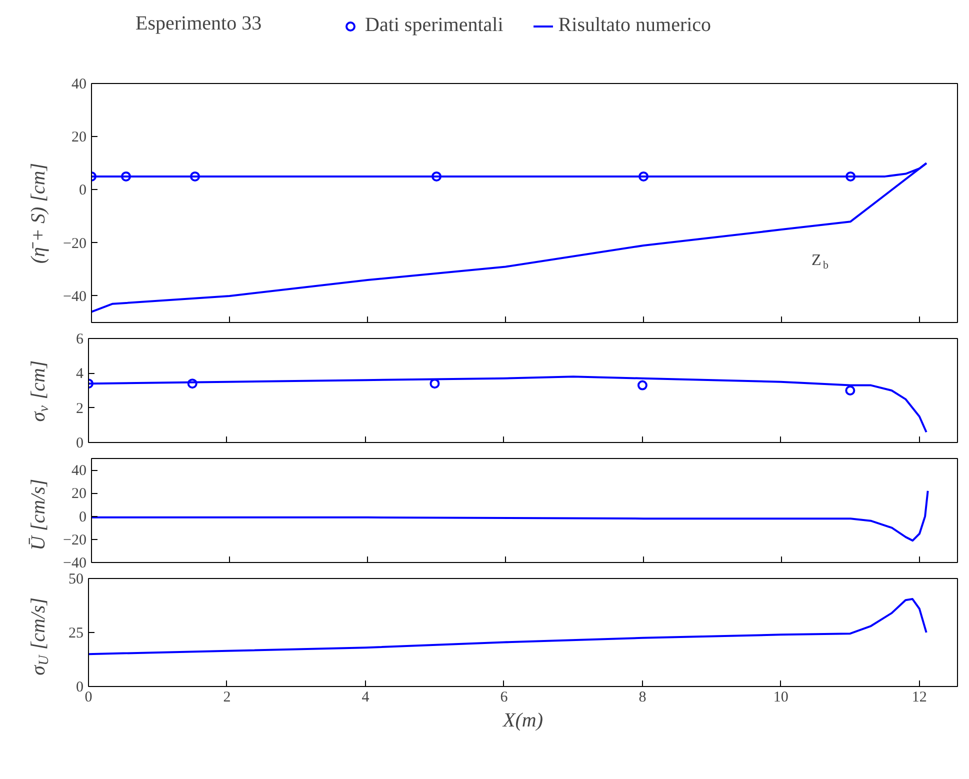  I want to click on y-tick-label: 50, so click(76, 580).